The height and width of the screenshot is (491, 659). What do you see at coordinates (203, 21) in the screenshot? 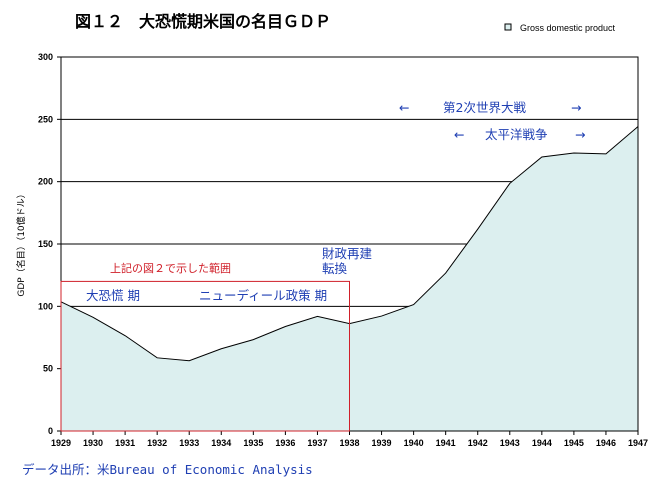
I see `chart-title: 図１２ 大恐慌期米国の名目ＧＤＰ` at bounding box center [203, 21].